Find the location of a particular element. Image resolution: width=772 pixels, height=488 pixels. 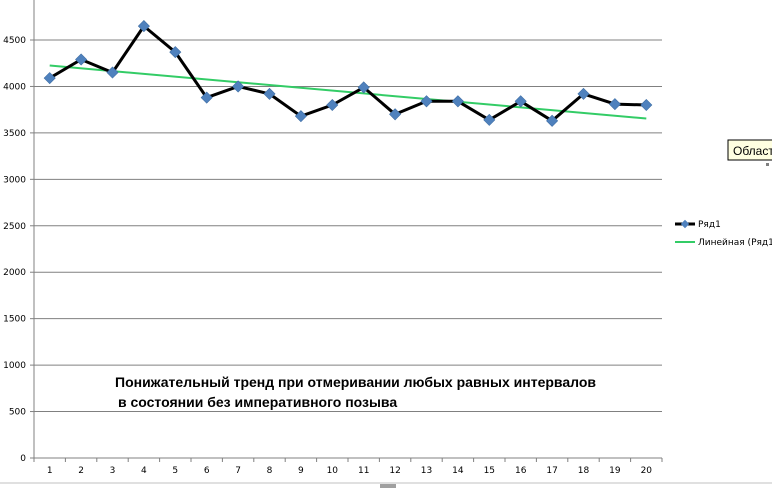

x-tick-label: 5 is located at coordinates (175, 471).